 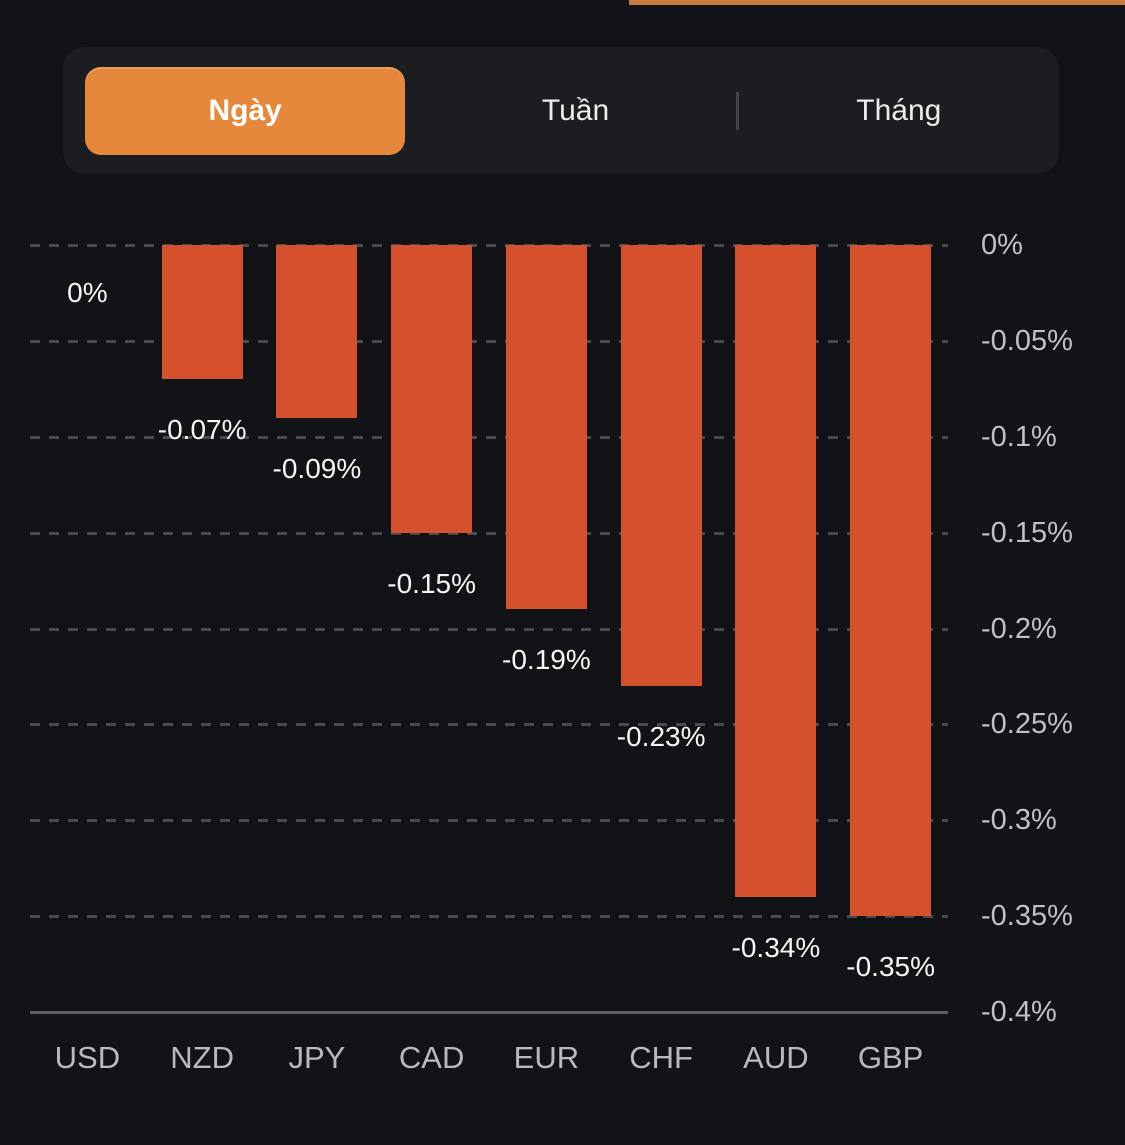 I want to click on y-tick-label: -0.05%, so click(x=1027, y=340).